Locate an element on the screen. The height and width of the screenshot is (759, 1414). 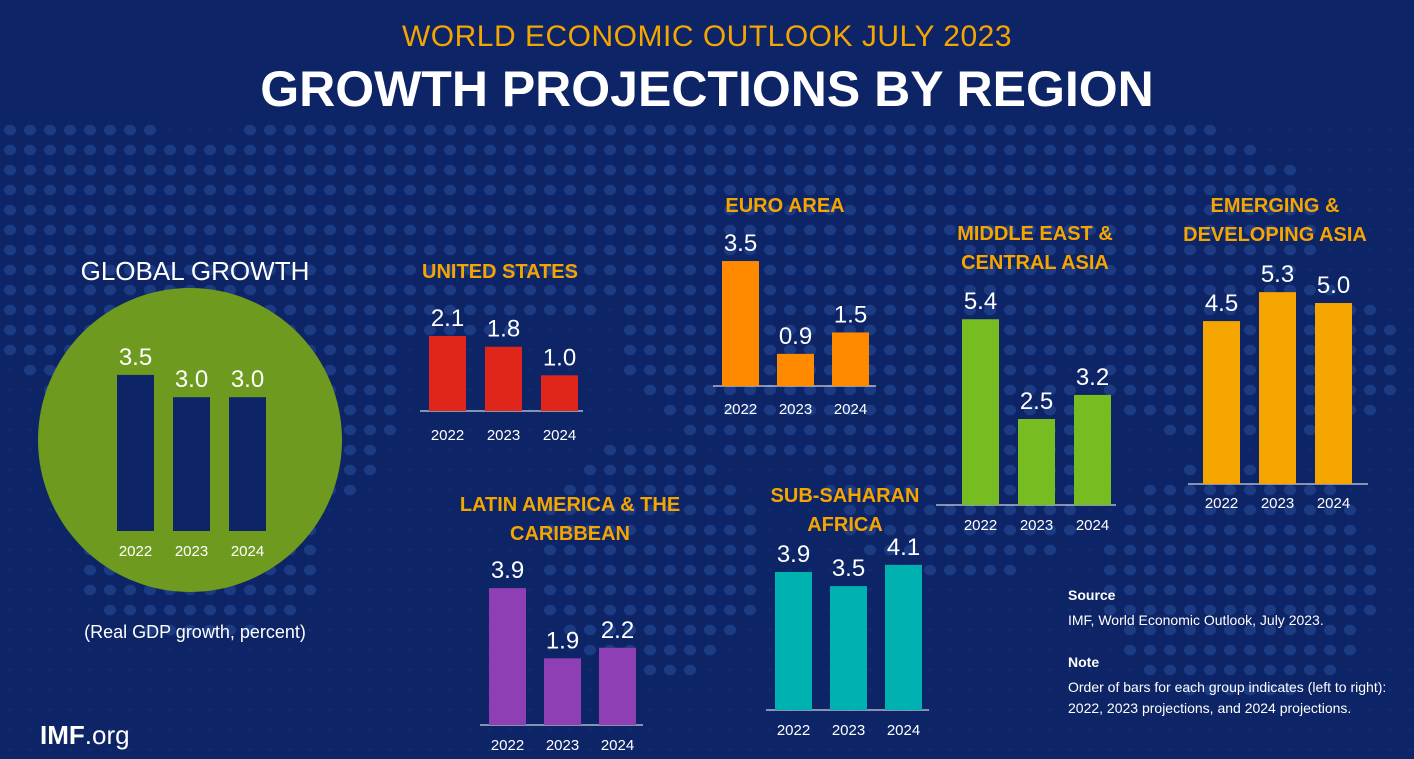
imf-logo: IMF.org is located at coordinates (85, 735).